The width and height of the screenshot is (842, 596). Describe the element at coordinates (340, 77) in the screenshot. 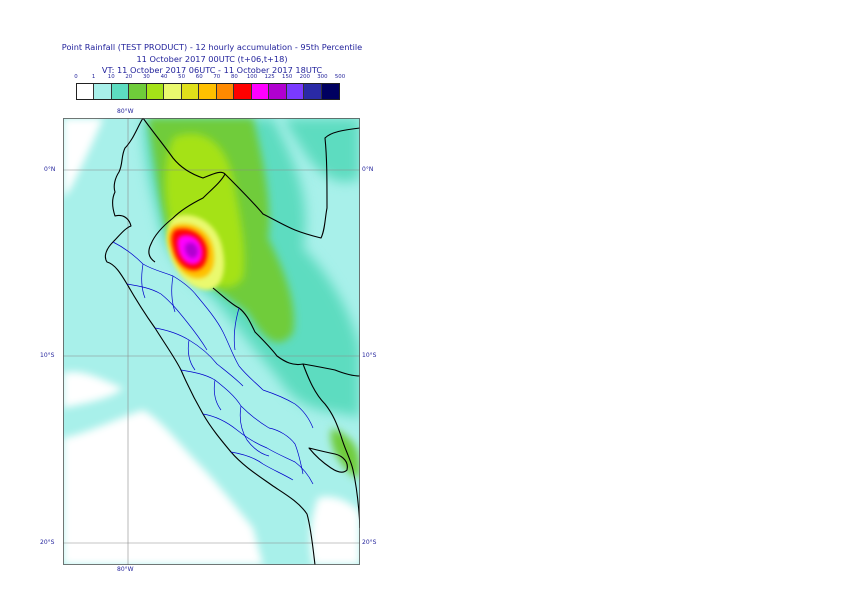

I see `legend-threshold-label: 500` at that location.